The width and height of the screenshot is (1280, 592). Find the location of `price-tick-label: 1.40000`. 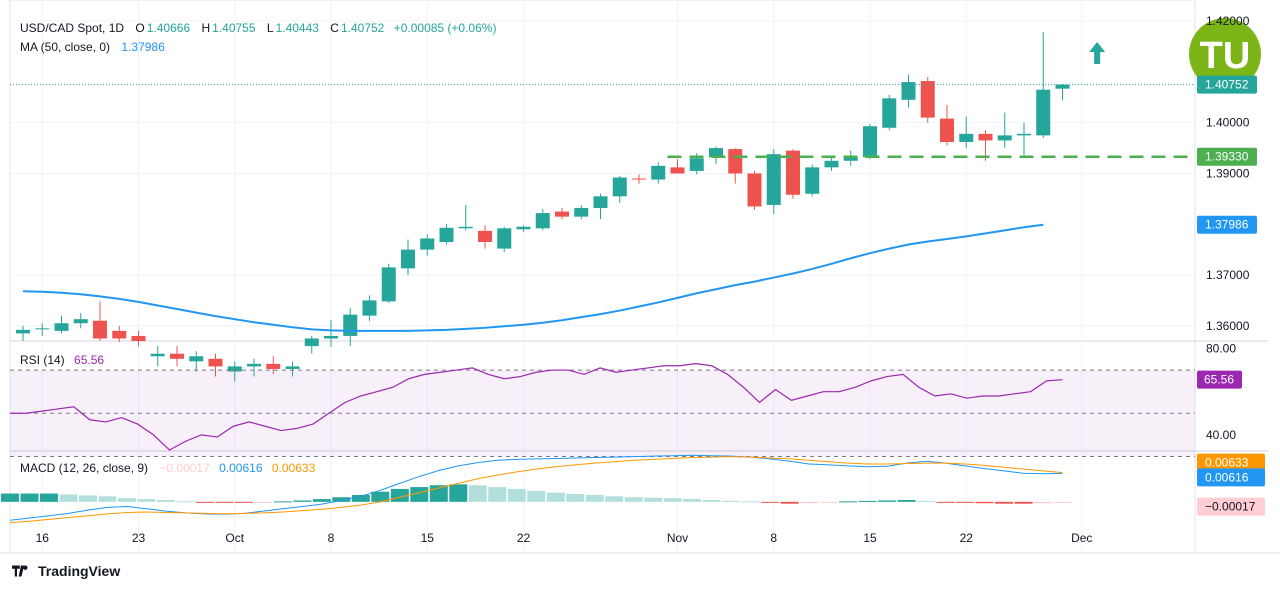

price-tick-label: 1.40000 is located at coordinates (1228, 123).